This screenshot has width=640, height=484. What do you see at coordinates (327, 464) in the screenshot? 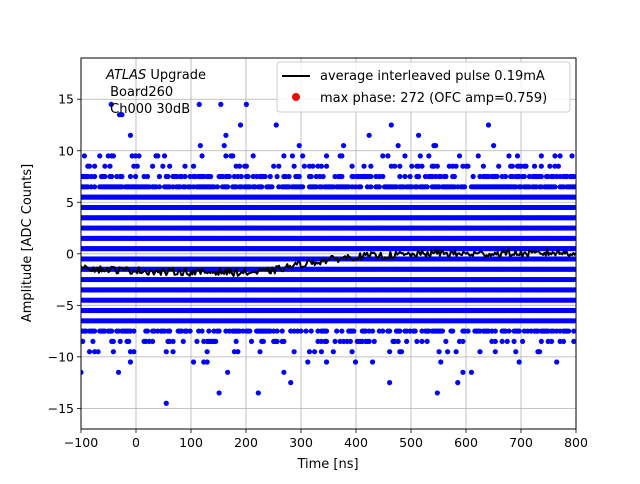
I see `x-axis-label: Time [ns]` at bounding box center [327, 464].